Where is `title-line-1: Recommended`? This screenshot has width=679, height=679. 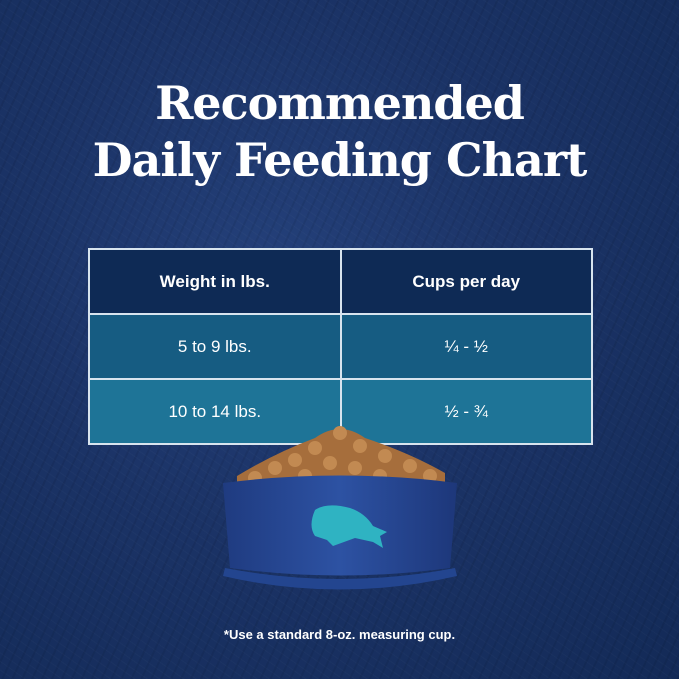
title-line-1: Recommended is located at coordinates (340, 103).